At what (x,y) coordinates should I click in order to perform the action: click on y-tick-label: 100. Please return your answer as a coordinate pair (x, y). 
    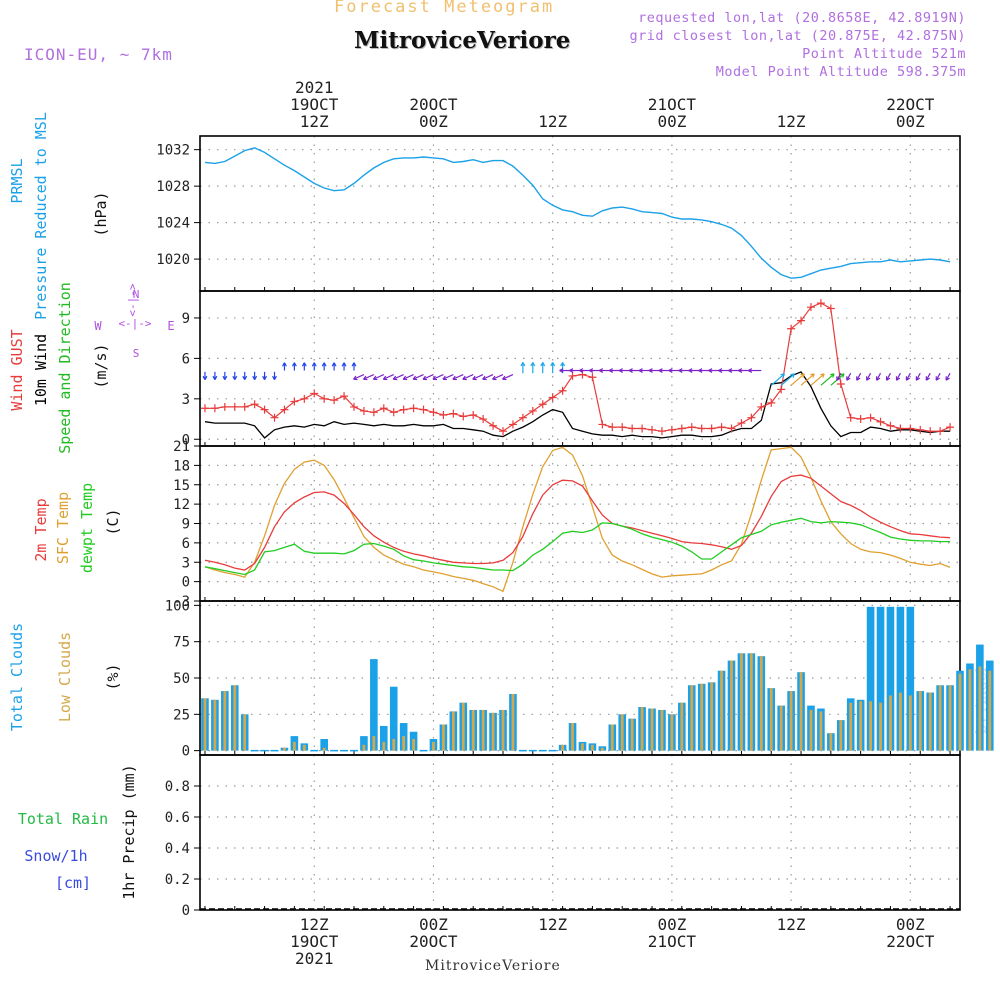
    Looking at the image, I should click on (177, 606).